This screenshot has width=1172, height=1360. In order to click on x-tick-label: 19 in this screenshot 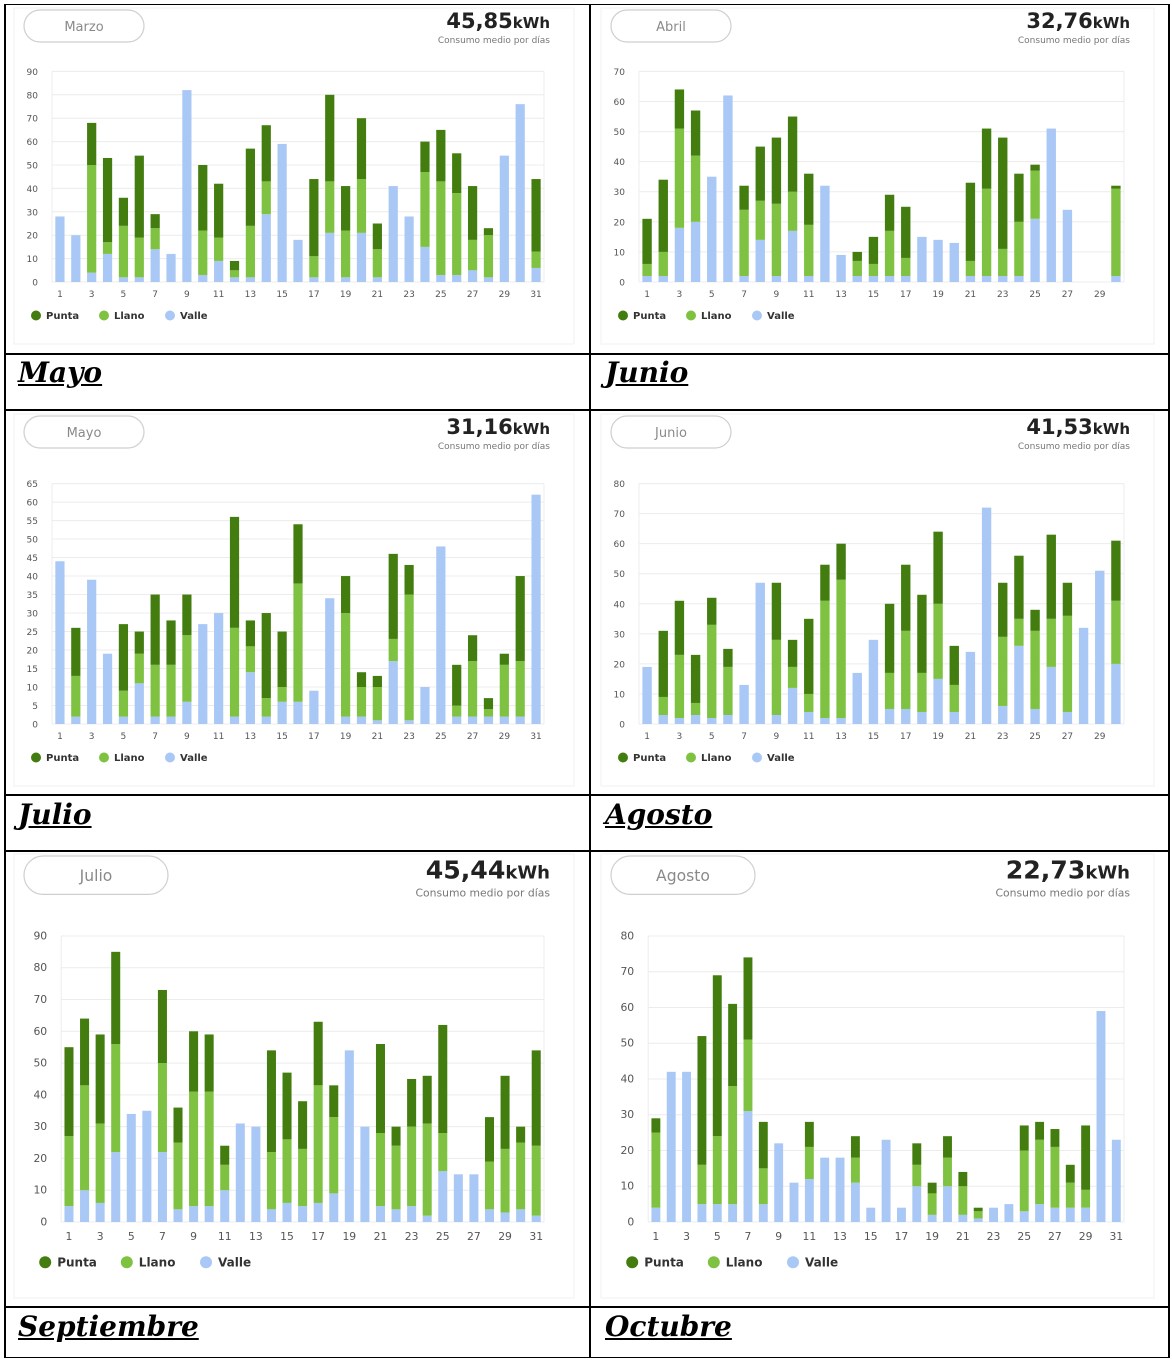, I will do `click(346, 295)`.